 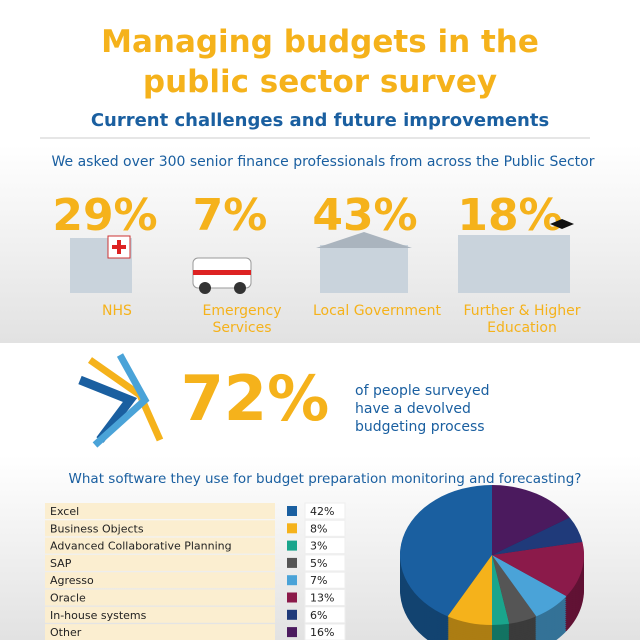 I want to click on pie, so click(x=491, y=562).